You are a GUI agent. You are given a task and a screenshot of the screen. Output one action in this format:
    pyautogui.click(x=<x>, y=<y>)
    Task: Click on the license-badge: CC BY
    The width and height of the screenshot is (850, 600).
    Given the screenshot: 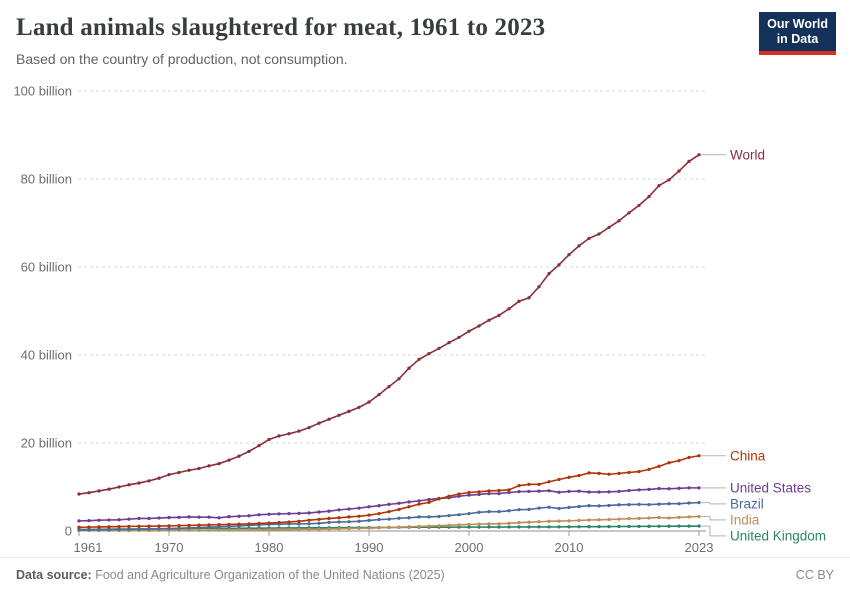 What is the action you would take?
    pyautogui.click(x=814, y=575)
    